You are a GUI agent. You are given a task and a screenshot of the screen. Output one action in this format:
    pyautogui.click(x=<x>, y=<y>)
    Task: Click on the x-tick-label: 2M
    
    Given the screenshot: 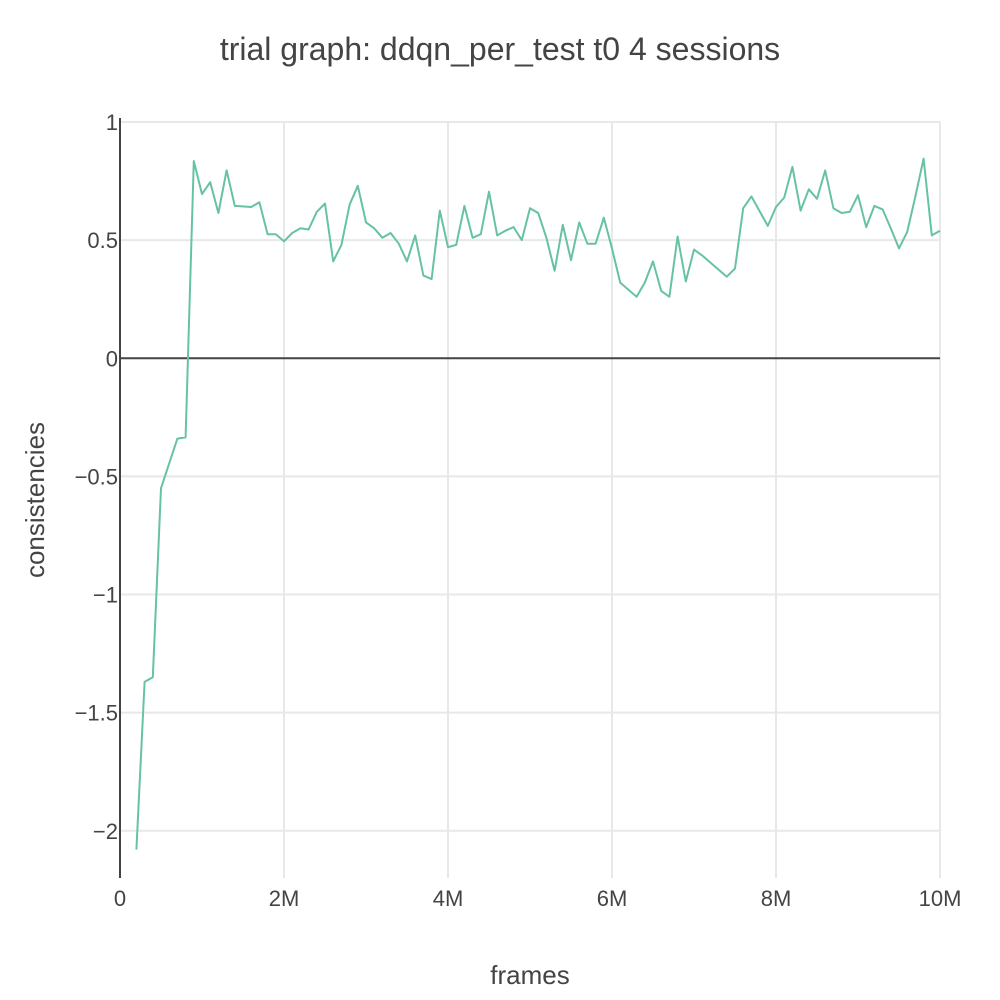 What is the action you would take?
    pyautogui.click(x=284, y=898)
    